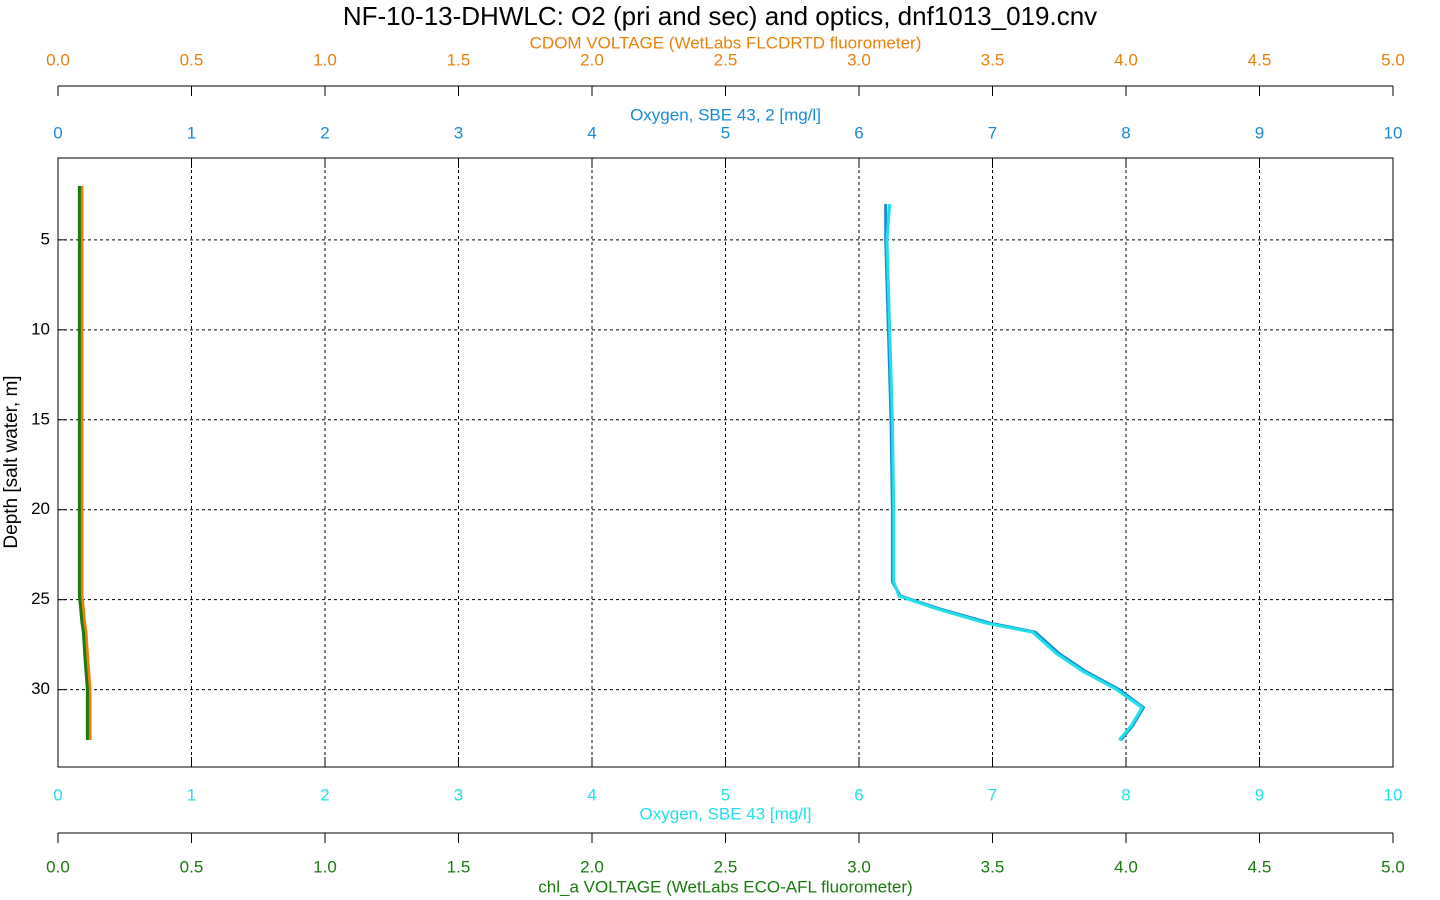 Image resolution: width=1440 pixels, height=900 pixels. I want to click on y-tick-label: 25, so click(40, 598).